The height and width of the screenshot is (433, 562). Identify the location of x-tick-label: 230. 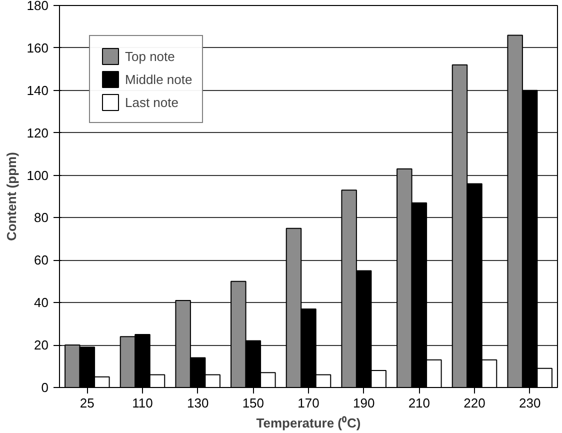
(529, 403).